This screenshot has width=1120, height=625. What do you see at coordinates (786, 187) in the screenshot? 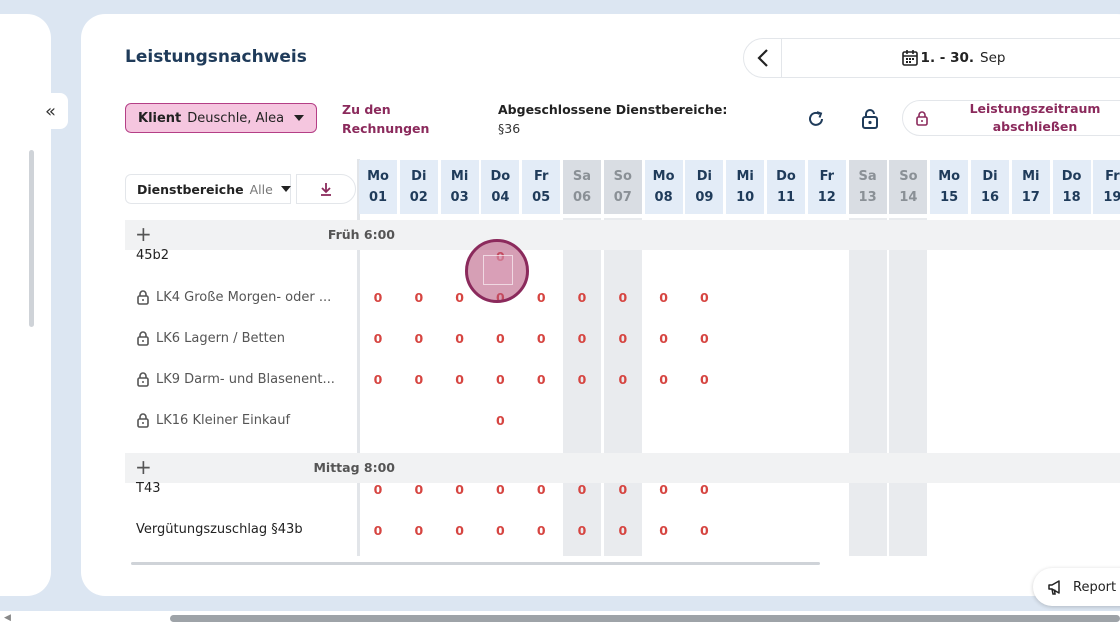
I see `day-column-header: Do 11` at bounding box center [786, 187].